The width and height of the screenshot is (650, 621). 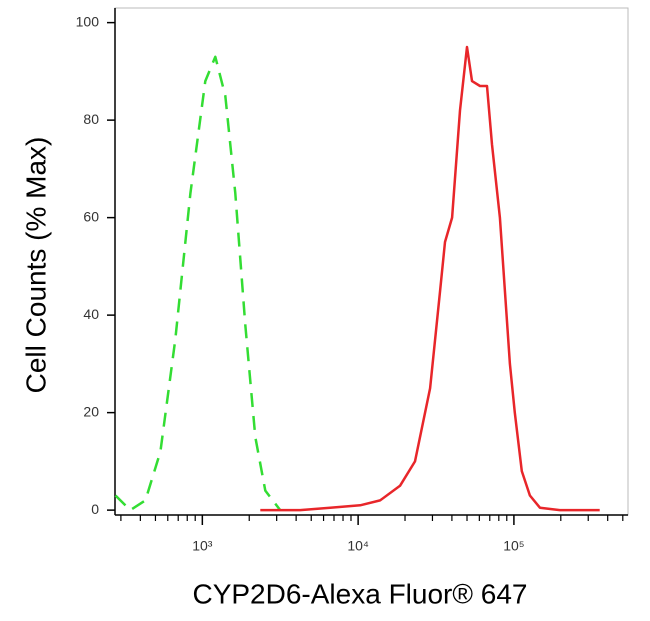 What do you see at coordinates (91, 216) in the screenshot?
I see `y-tick-label: 60` at bounding box center [91, 216].